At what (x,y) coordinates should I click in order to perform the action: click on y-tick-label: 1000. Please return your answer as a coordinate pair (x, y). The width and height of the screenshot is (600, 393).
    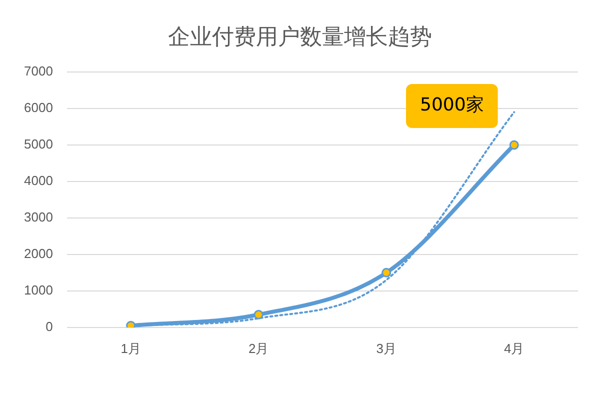
    Looking at the image, I should click on (38, 290).